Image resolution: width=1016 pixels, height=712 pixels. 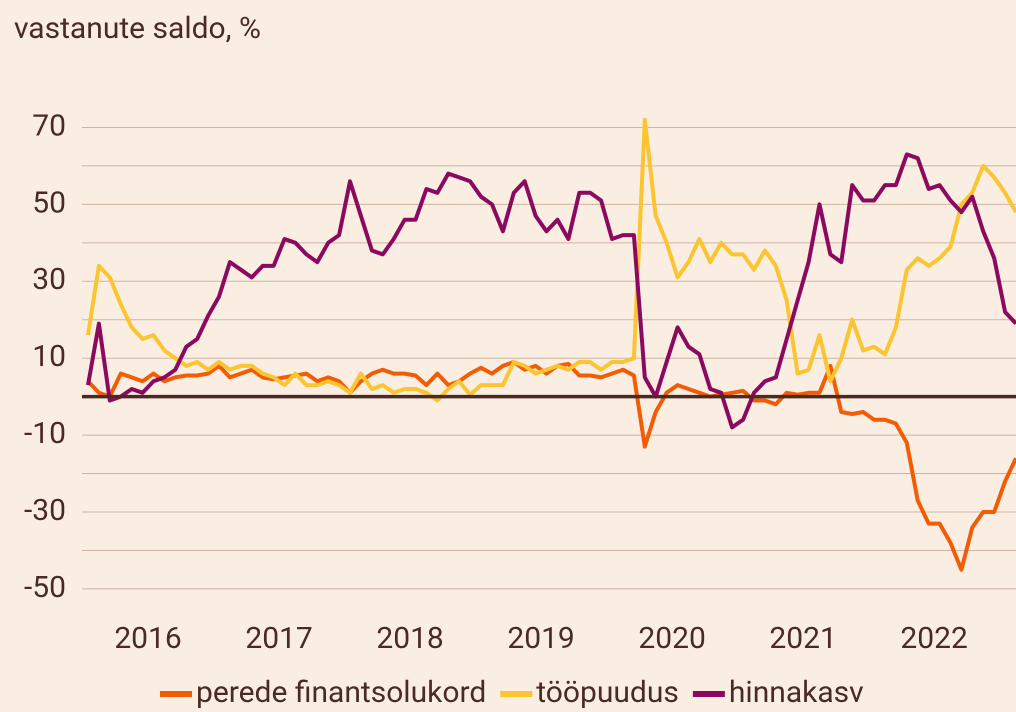 What do you see at coordinates (278, 638) in the screenshot?
I see `x-tick-label: 2017` at bounding box center [278, 638].